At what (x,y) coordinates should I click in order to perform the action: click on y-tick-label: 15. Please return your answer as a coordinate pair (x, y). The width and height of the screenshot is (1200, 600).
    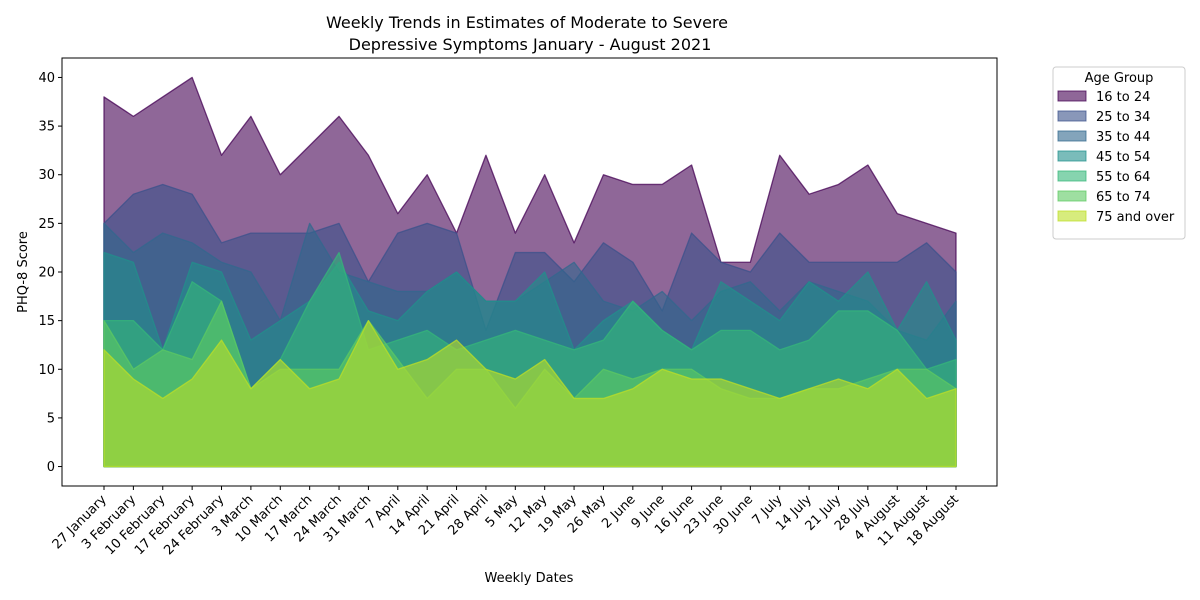
    Looking at the image, I should click on (46, 321).